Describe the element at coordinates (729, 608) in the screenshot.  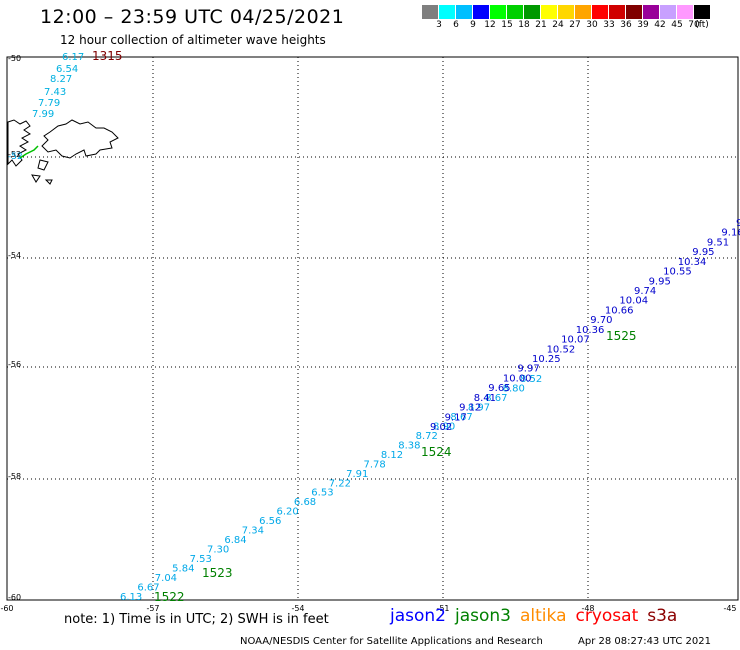
I see `lon-label: -45` at that location.